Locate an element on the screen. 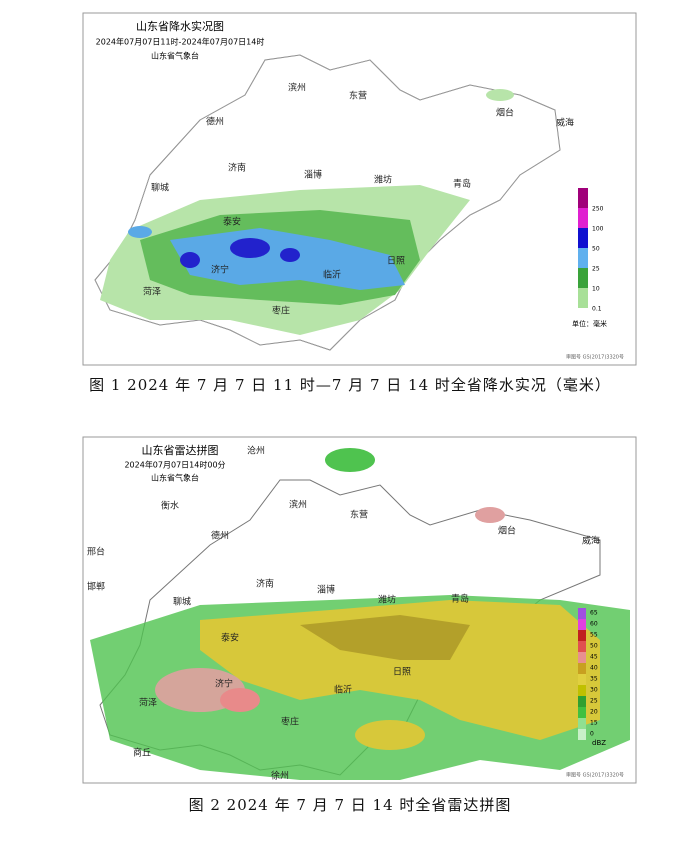  legend-label: 40 is located at coordinates (594, 668).